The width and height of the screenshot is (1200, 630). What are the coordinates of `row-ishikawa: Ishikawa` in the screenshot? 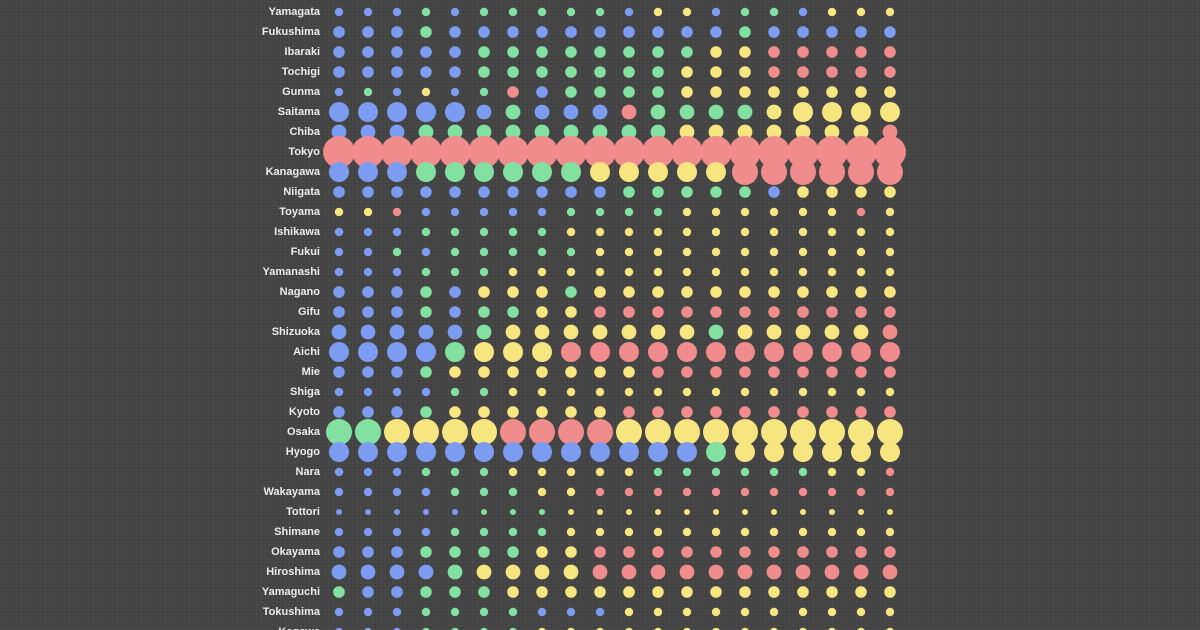 It's located at (584, 232).